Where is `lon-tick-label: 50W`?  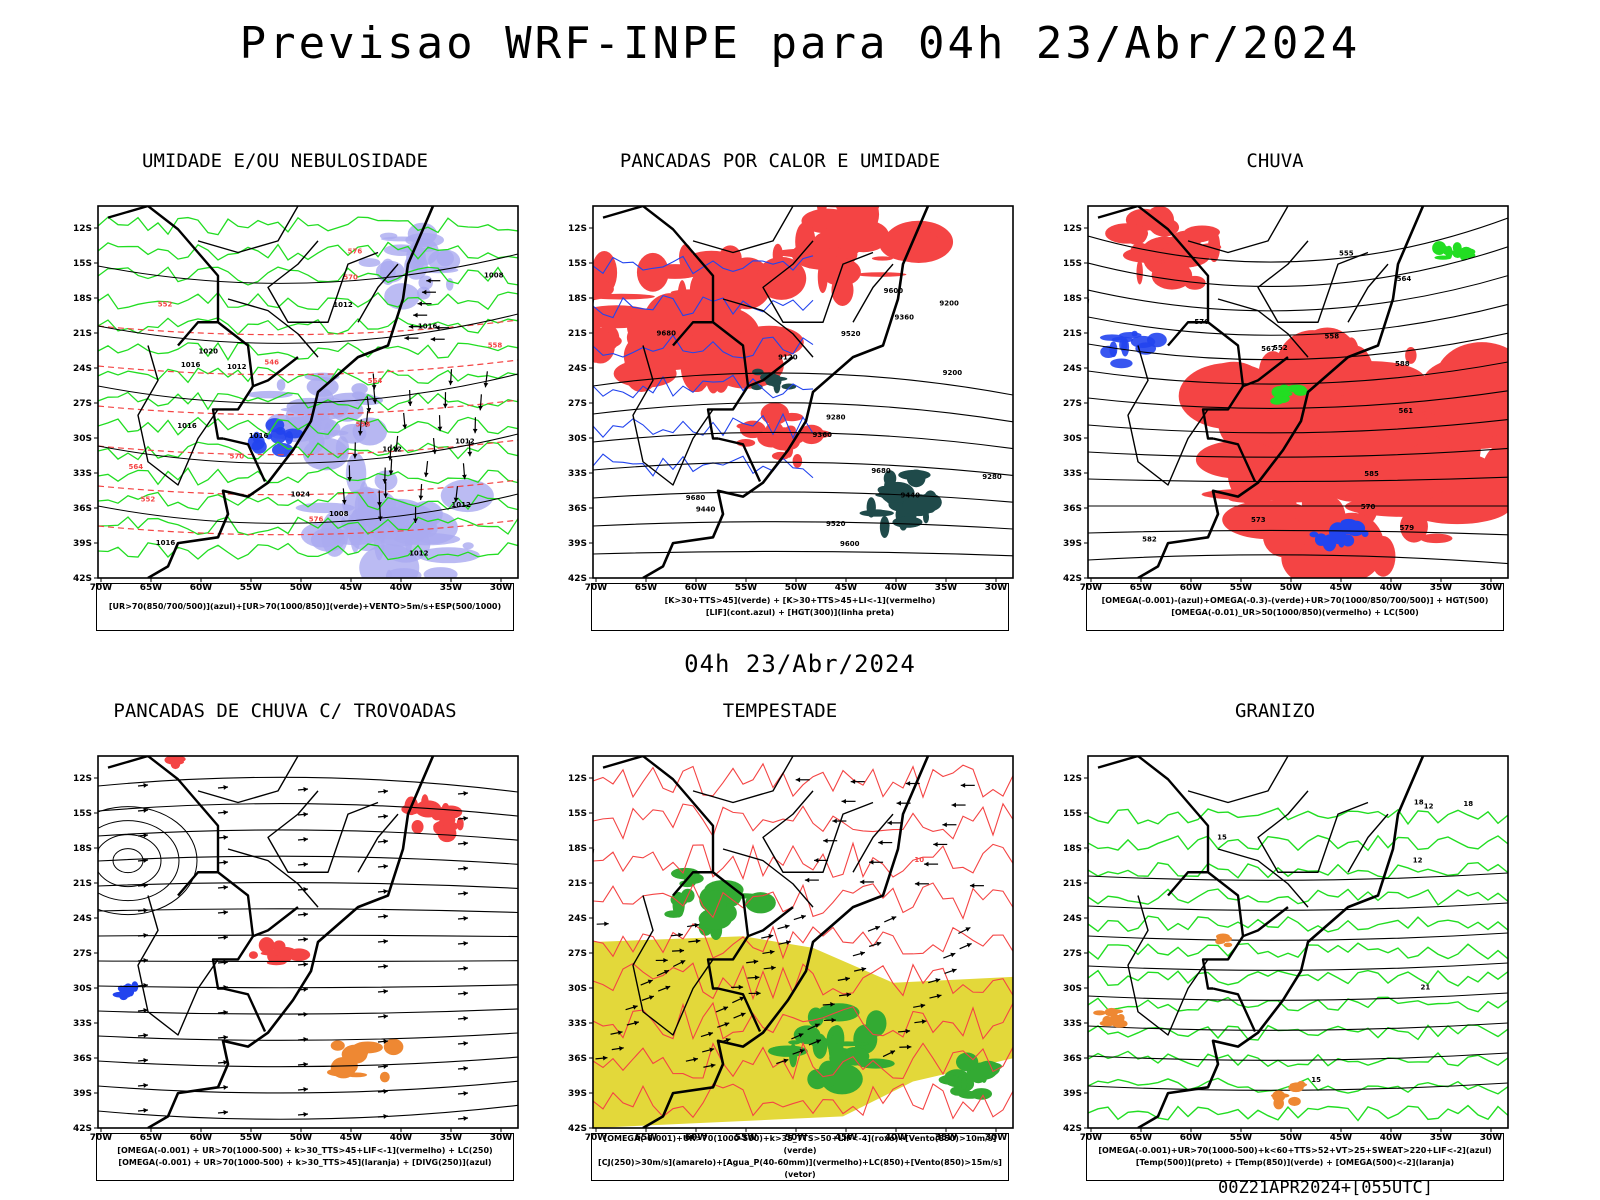 lon-tick-label: 50W is located at coordinates (301, 588).